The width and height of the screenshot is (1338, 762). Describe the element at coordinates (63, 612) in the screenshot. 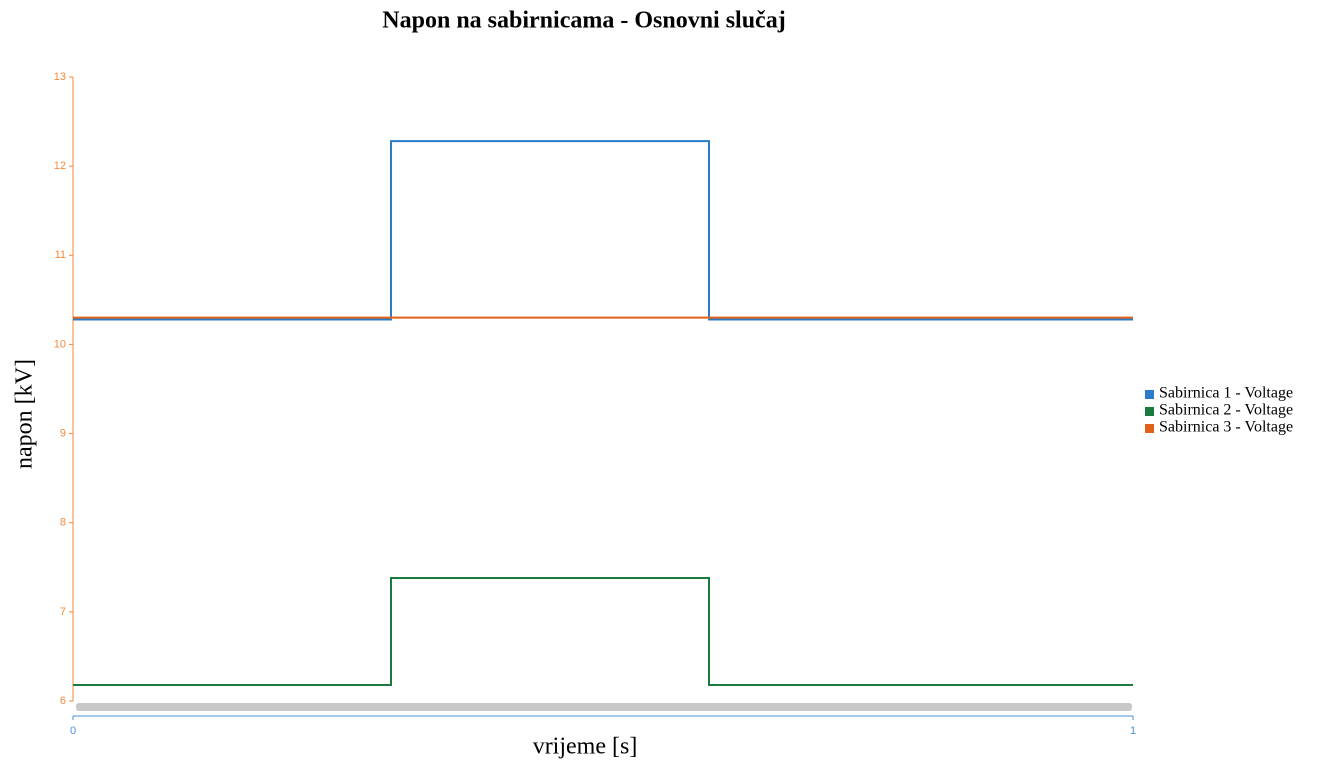

I see `y-tick-label: 7` at that location.